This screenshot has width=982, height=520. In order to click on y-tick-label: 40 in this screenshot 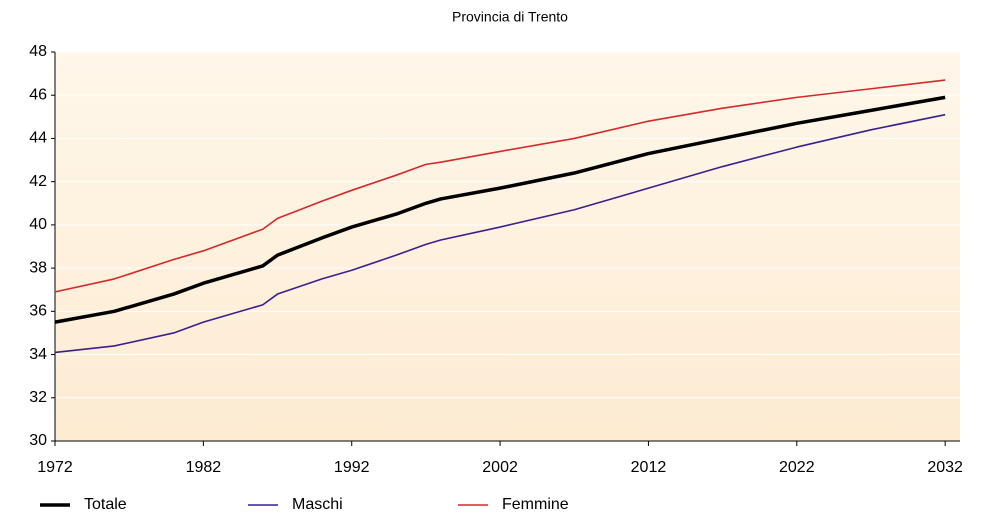, I will do `click(38, 224)`.